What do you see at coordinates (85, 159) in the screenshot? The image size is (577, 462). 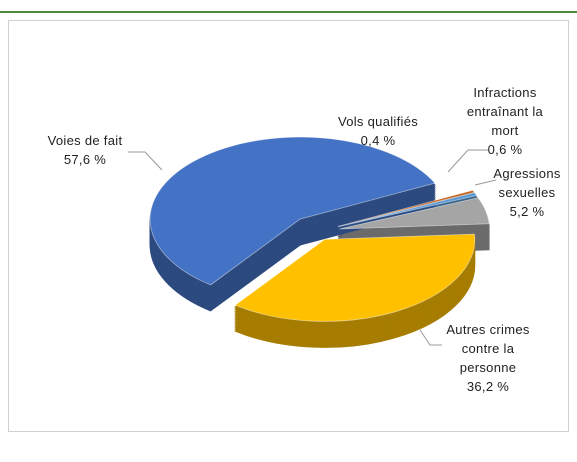 I see `label-value: 57,6 %` at bounding box center [85, 159].